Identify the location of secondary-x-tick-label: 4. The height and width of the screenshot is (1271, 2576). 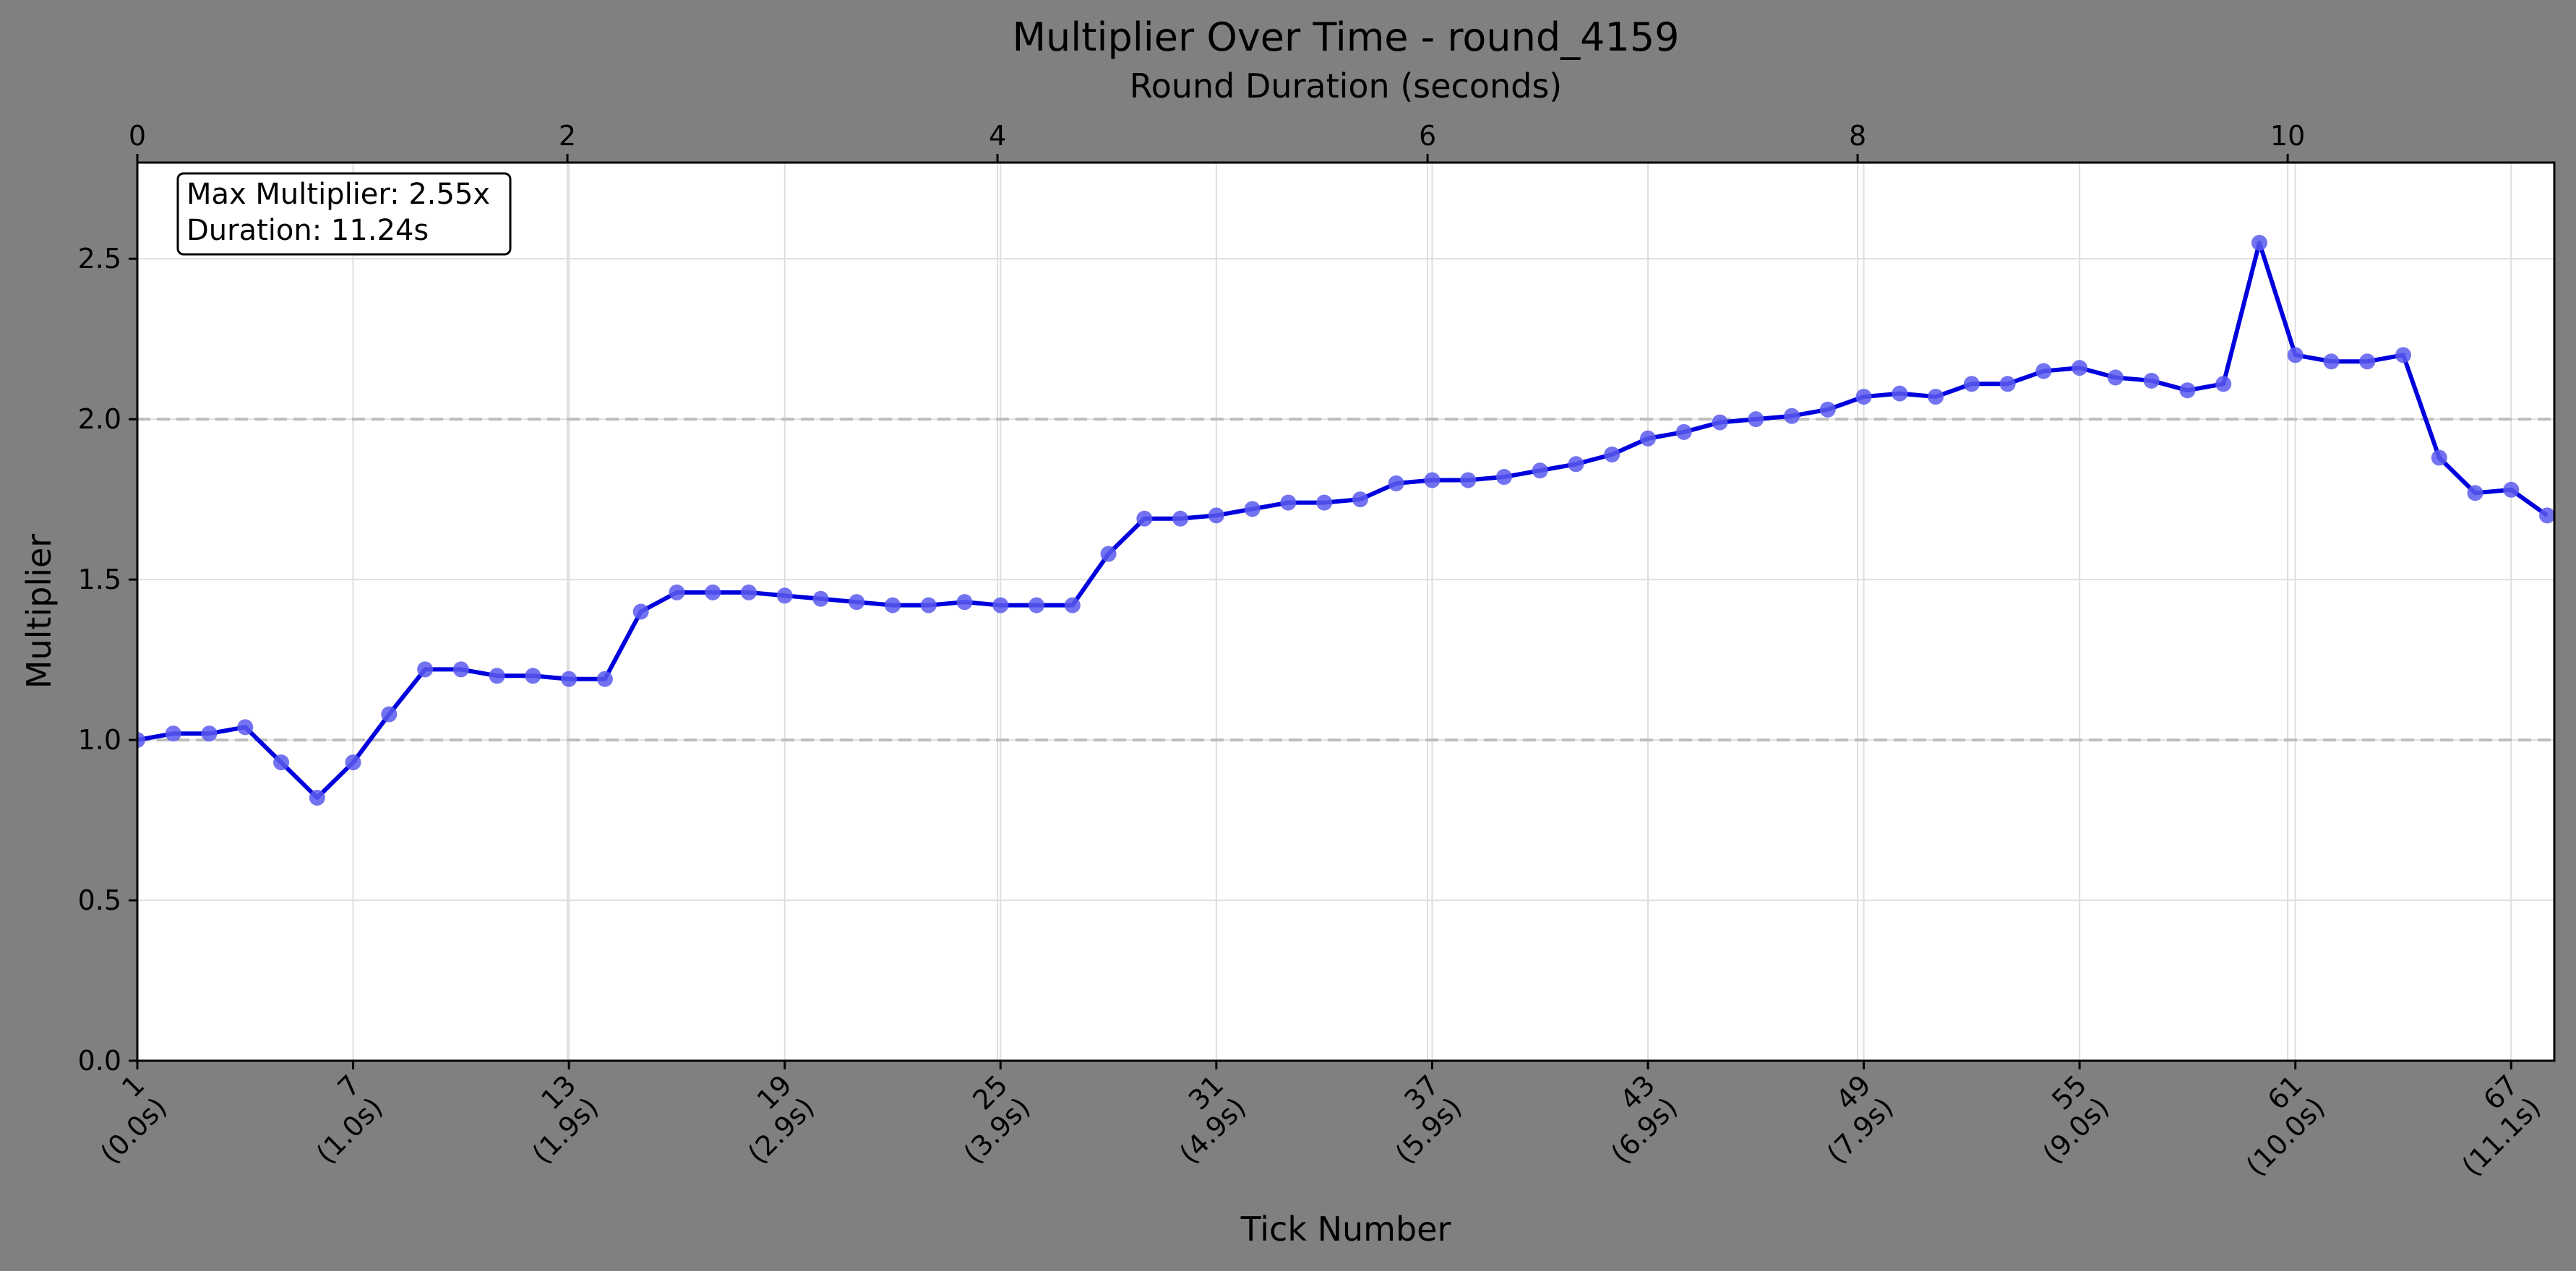
(998, 136).